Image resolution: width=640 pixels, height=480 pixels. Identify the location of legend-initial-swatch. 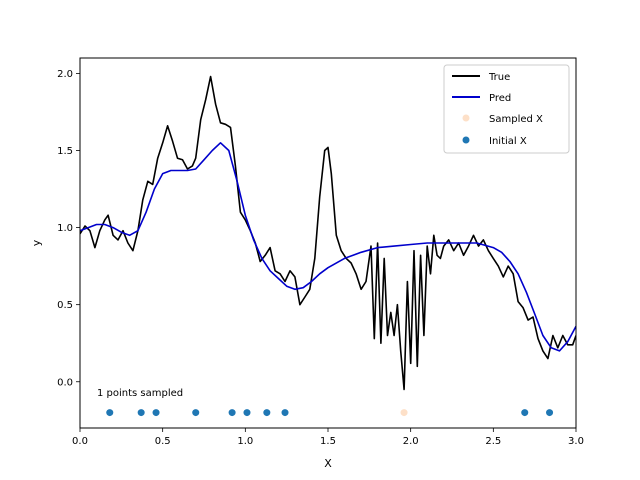
(466, 140).